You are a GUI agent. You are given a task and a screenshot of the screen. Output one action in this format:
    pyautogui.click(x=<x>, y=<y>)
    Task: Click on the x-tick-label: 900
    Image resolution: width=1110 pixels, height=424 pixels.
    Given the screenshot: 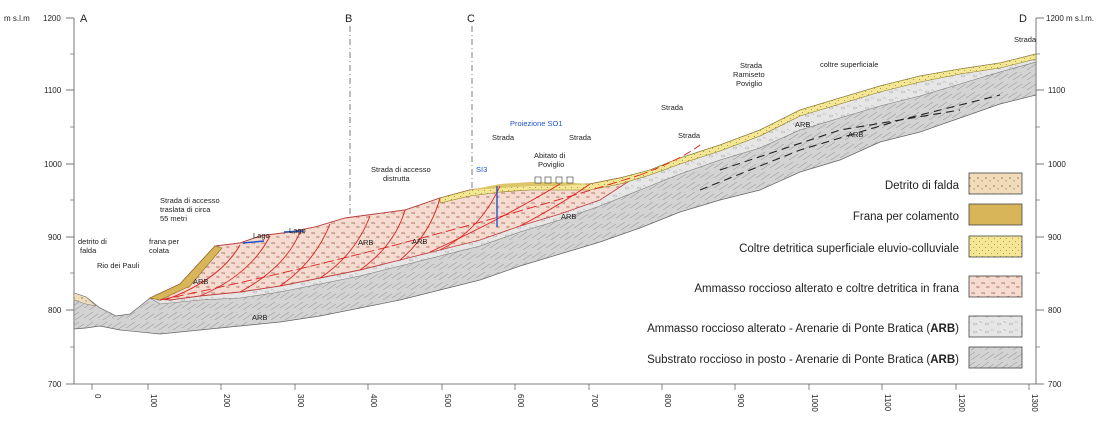 What is the action you would take?
    pyautogui.click(x=740, y=401)
    